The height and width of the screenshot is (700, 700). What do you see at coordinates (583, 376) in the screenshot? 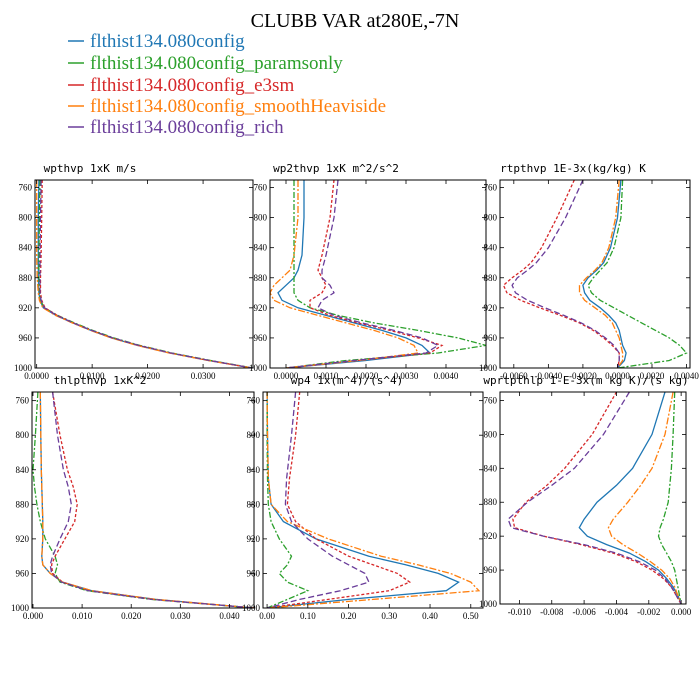
I see `x-tick-label: -0.0020` at bounding box center [583, 376].